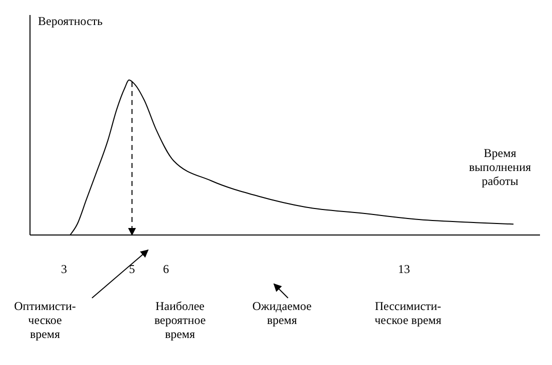  I want to click on x-tick-label: 3, so click(64, 269).